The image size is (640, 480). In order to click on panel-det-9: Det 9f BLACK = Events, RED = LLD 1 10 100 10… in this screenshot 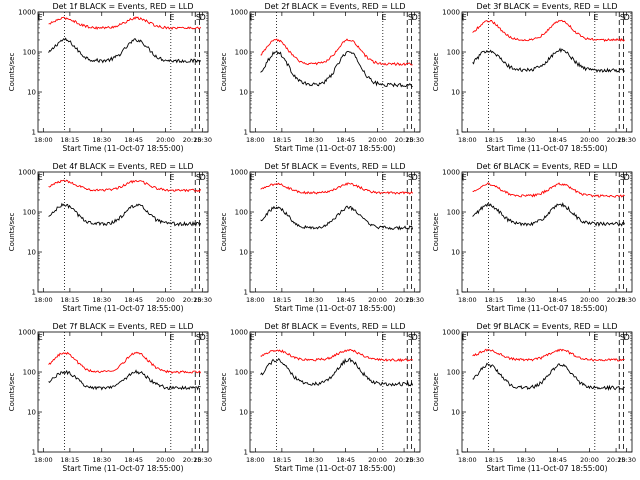, I will do `click(534, 397)`.